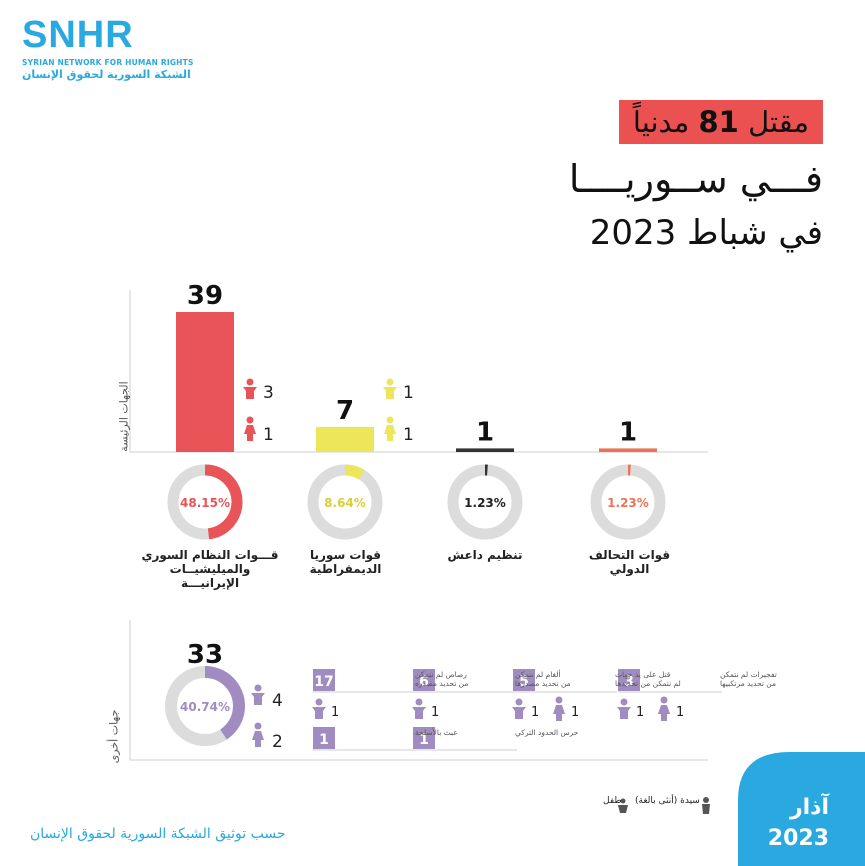 The width and height of the screenshot is (865, 866). I want to click on percent-ring-0-arc, so click(205, 502).